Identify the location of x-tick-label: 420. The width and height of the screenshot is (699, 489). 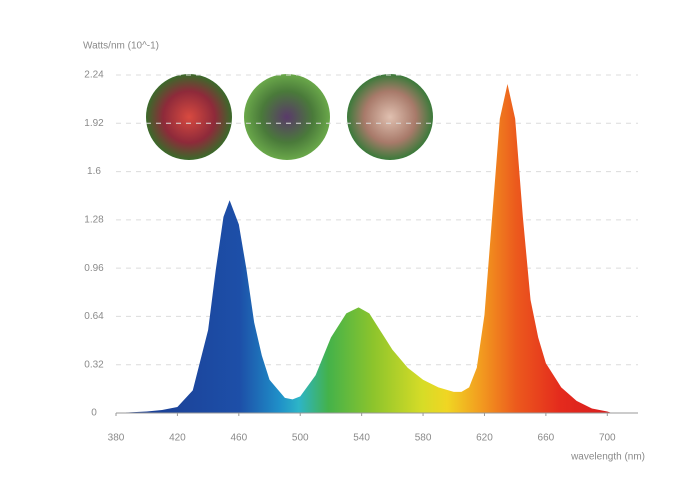
(177, 438).